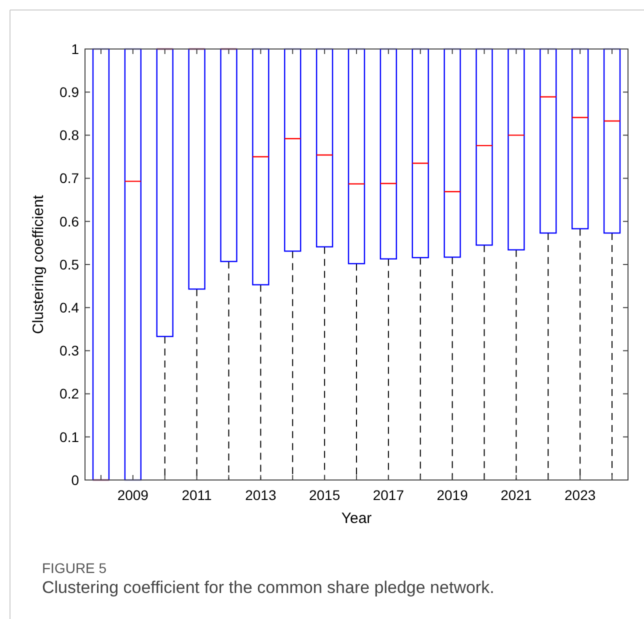 The width and height of the screenshot is (644, 619). I want to click on y-tick-label: 0.3, so click(70, 350).